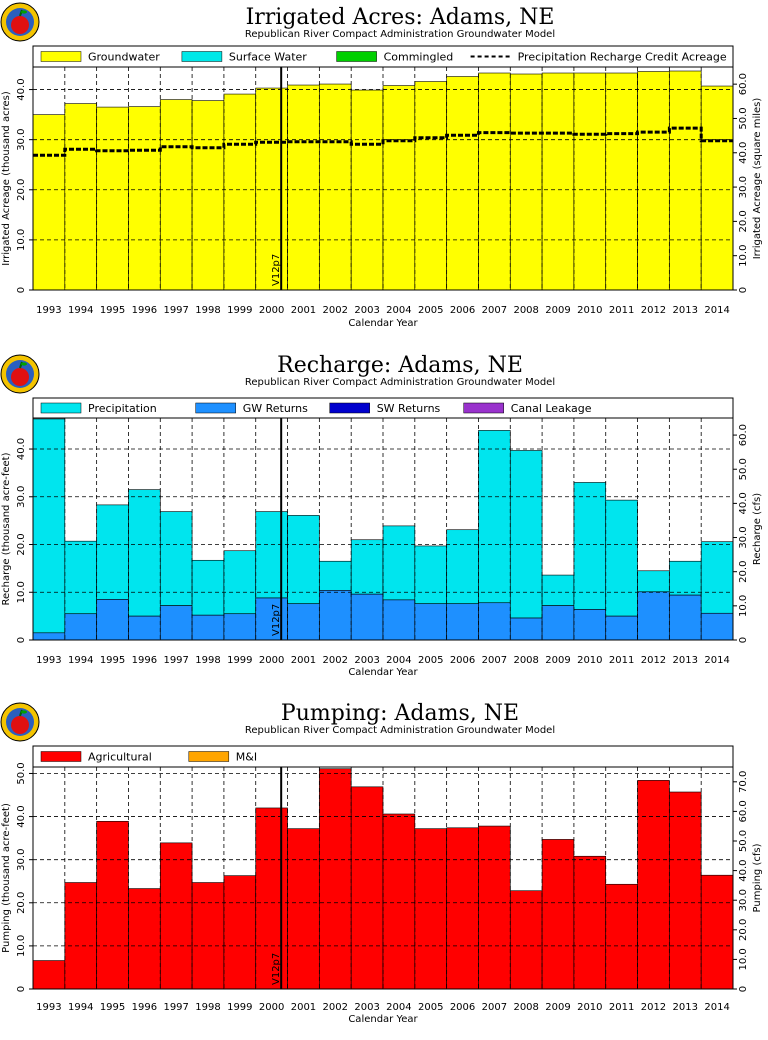 The width and height of the screenshot is (768, 1040). What do you see at coordinates (276, 620) in the screenshot?
I see `model-version-label: V12p7` at bounding box center [276, 620].